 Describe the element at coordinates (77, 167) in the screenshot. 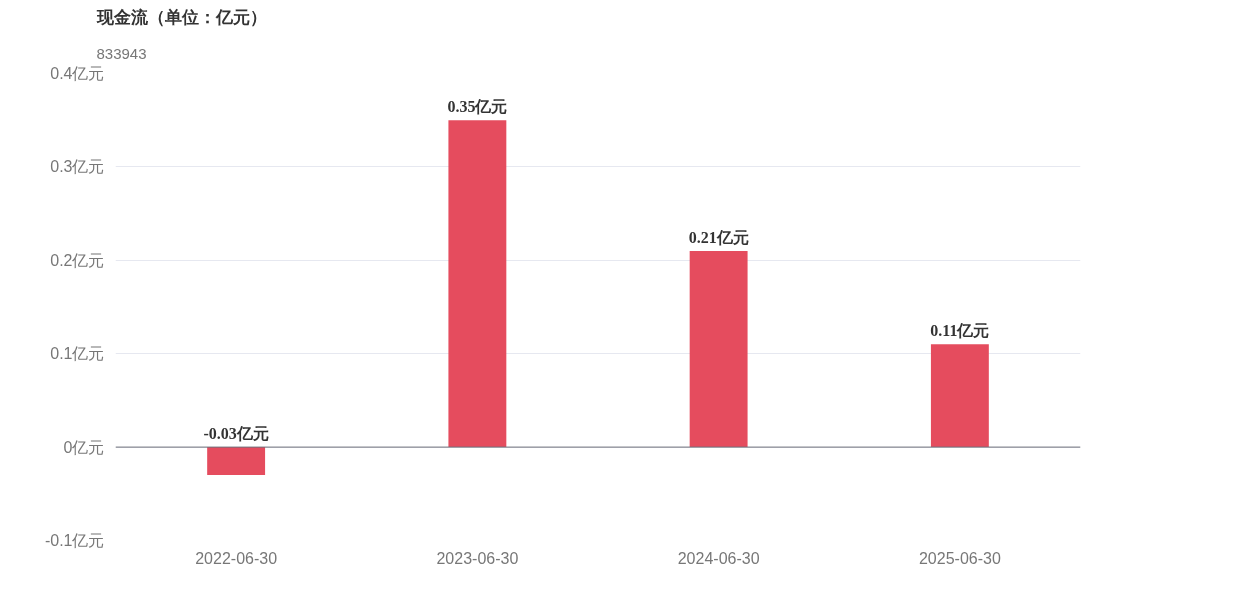

I see `y-tick-label: 0.3亿元` at that location.